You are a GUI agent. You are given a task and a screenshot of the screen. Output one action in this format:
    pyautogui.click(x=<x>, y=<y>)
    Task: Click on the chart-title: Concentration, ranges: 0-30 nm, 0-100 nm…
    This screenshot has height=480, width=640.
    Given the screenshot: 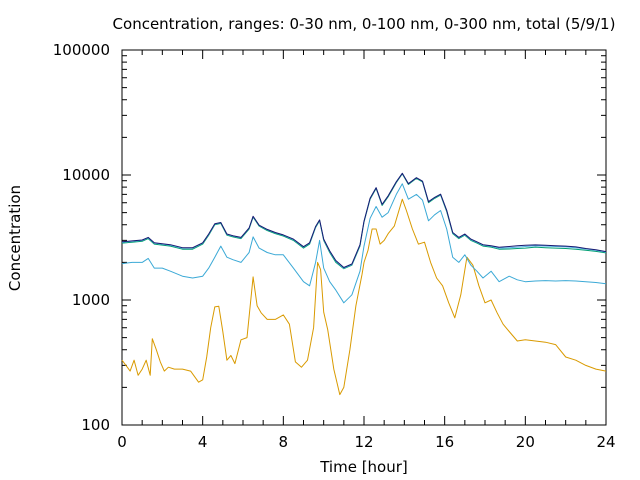 What is the action you would take?
    pyautogui.click(x=364, y=24)
    